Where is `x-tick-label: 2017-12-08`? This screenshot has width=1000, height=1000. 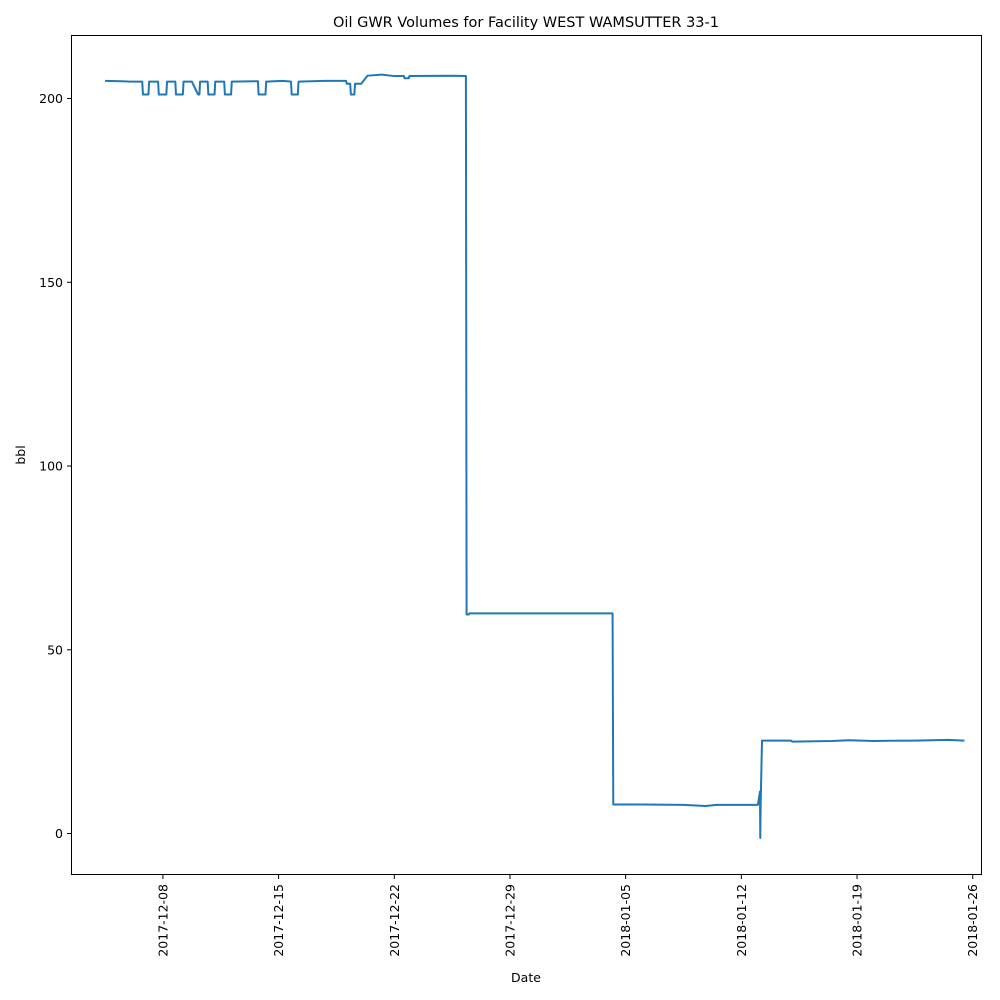
x-tick-label: 2017-12-08 is located at coordinates (162, 920).